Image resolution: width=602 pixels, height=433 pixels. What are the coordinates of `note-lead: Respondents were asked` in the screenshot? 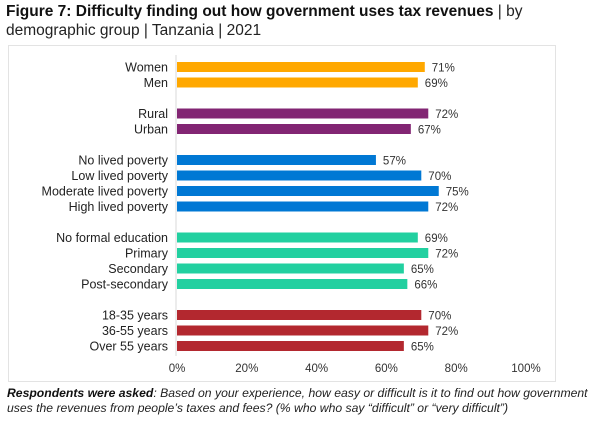 It's located at (80, 393).